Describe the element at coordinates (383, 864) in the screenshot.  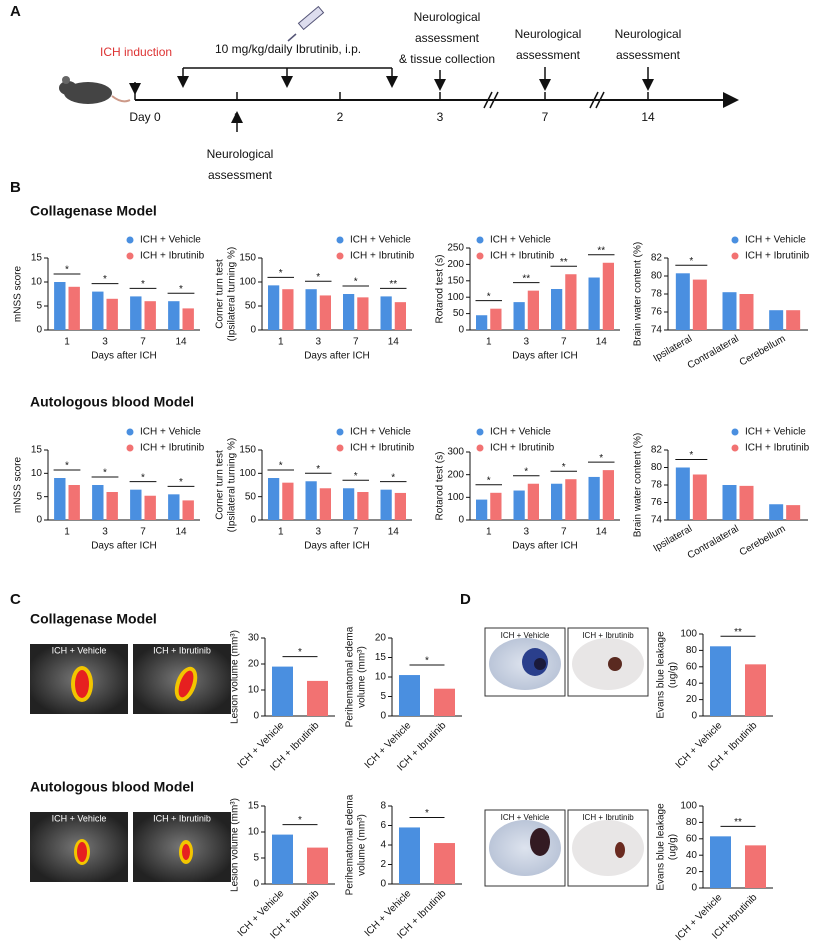
I see `y-tick-label: 2` at that location.